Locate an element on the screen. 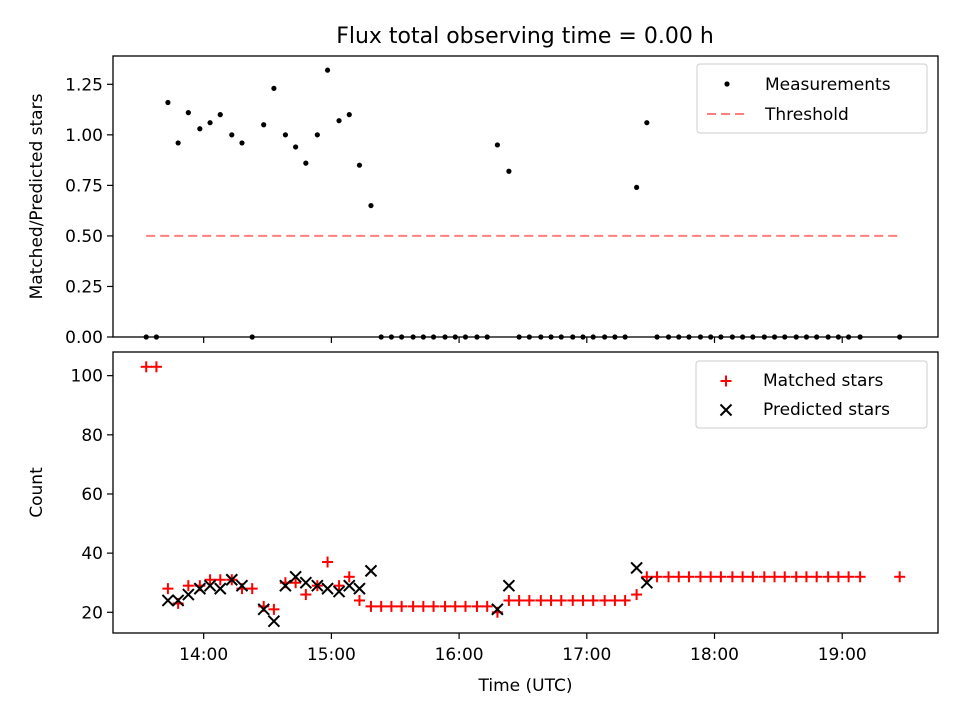 The image size is (960, 724). y-tick-label: 100 is located at coordinates (87, 377).